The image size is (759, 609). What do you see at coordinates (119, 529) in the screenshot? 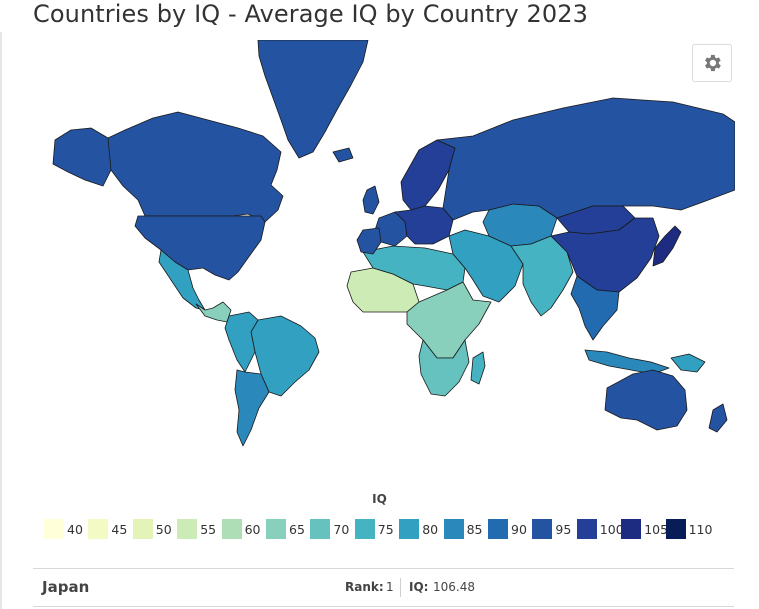
I see `legend-label: 45` at bounding box center [119, 529].